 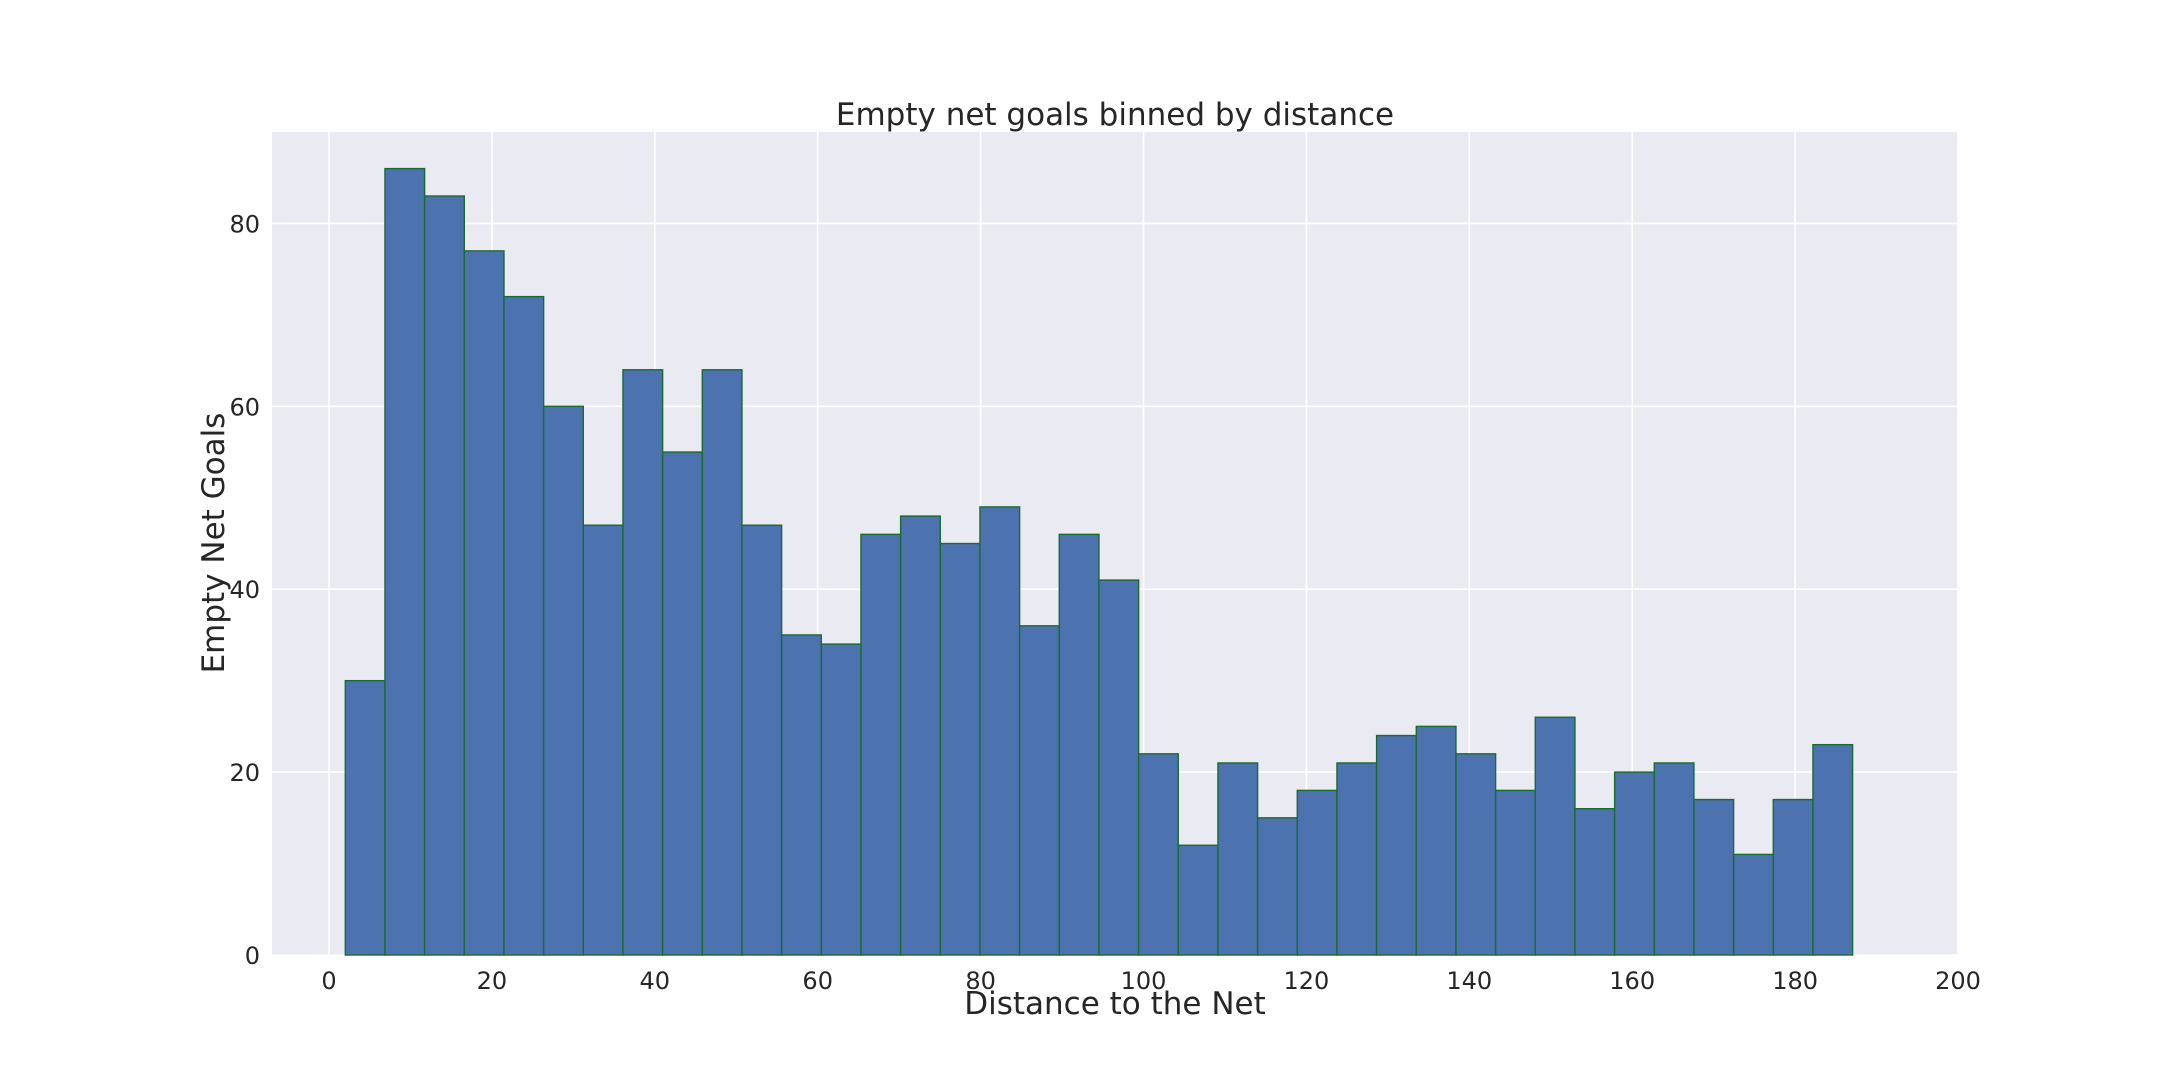 I want to click on x-tick-label: 200, so click(x=1958, y=981).